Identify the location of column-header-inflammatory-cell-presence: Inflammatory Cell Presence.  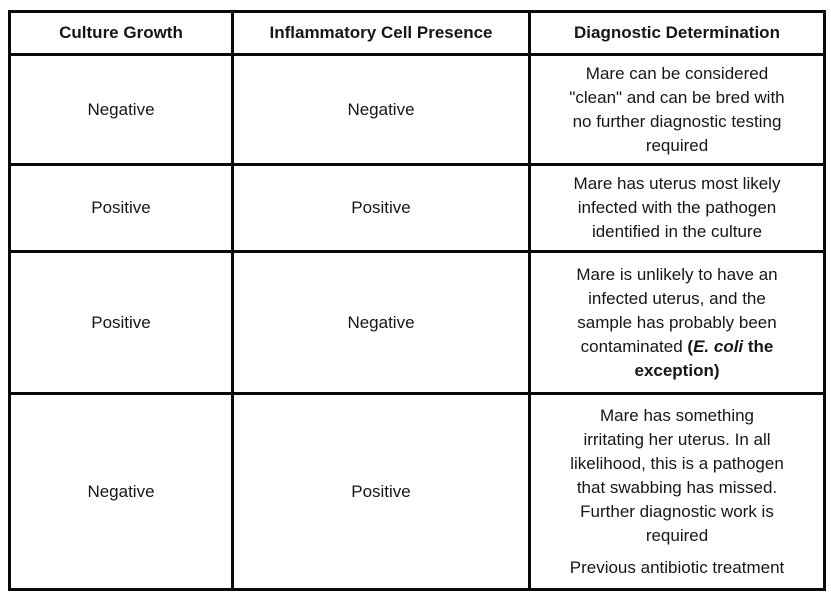
(381, 33).